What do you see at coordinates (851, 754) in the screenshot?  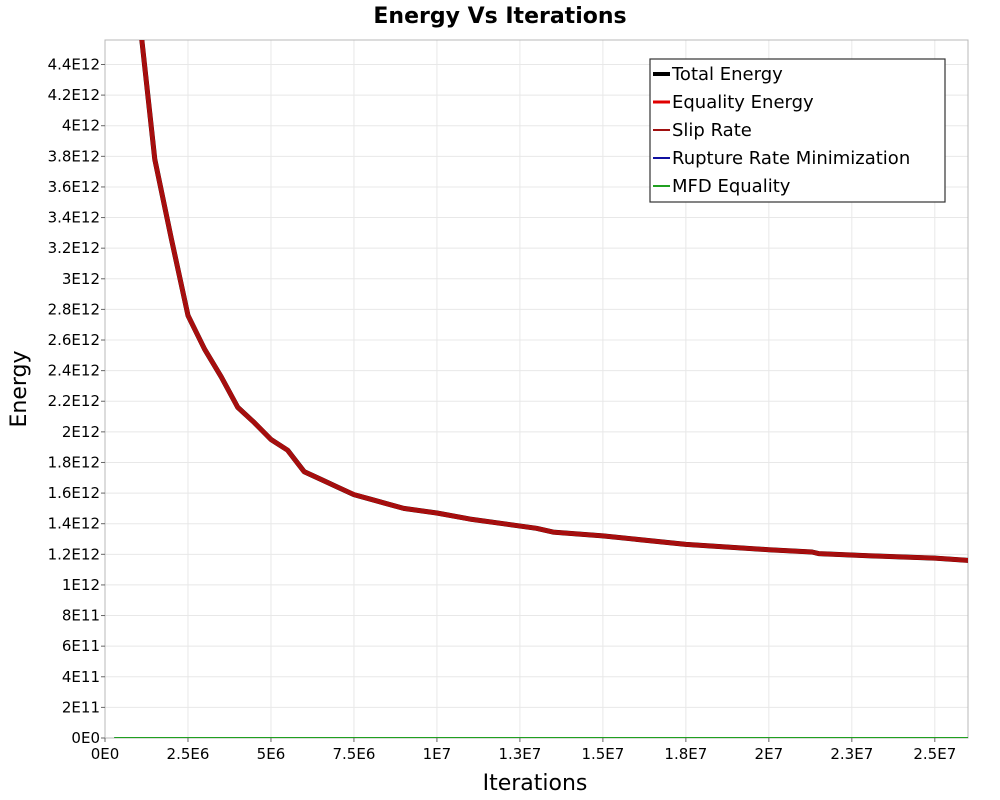 I see `x-tick-label: 2.3E7` at bounding box center [851, 754].